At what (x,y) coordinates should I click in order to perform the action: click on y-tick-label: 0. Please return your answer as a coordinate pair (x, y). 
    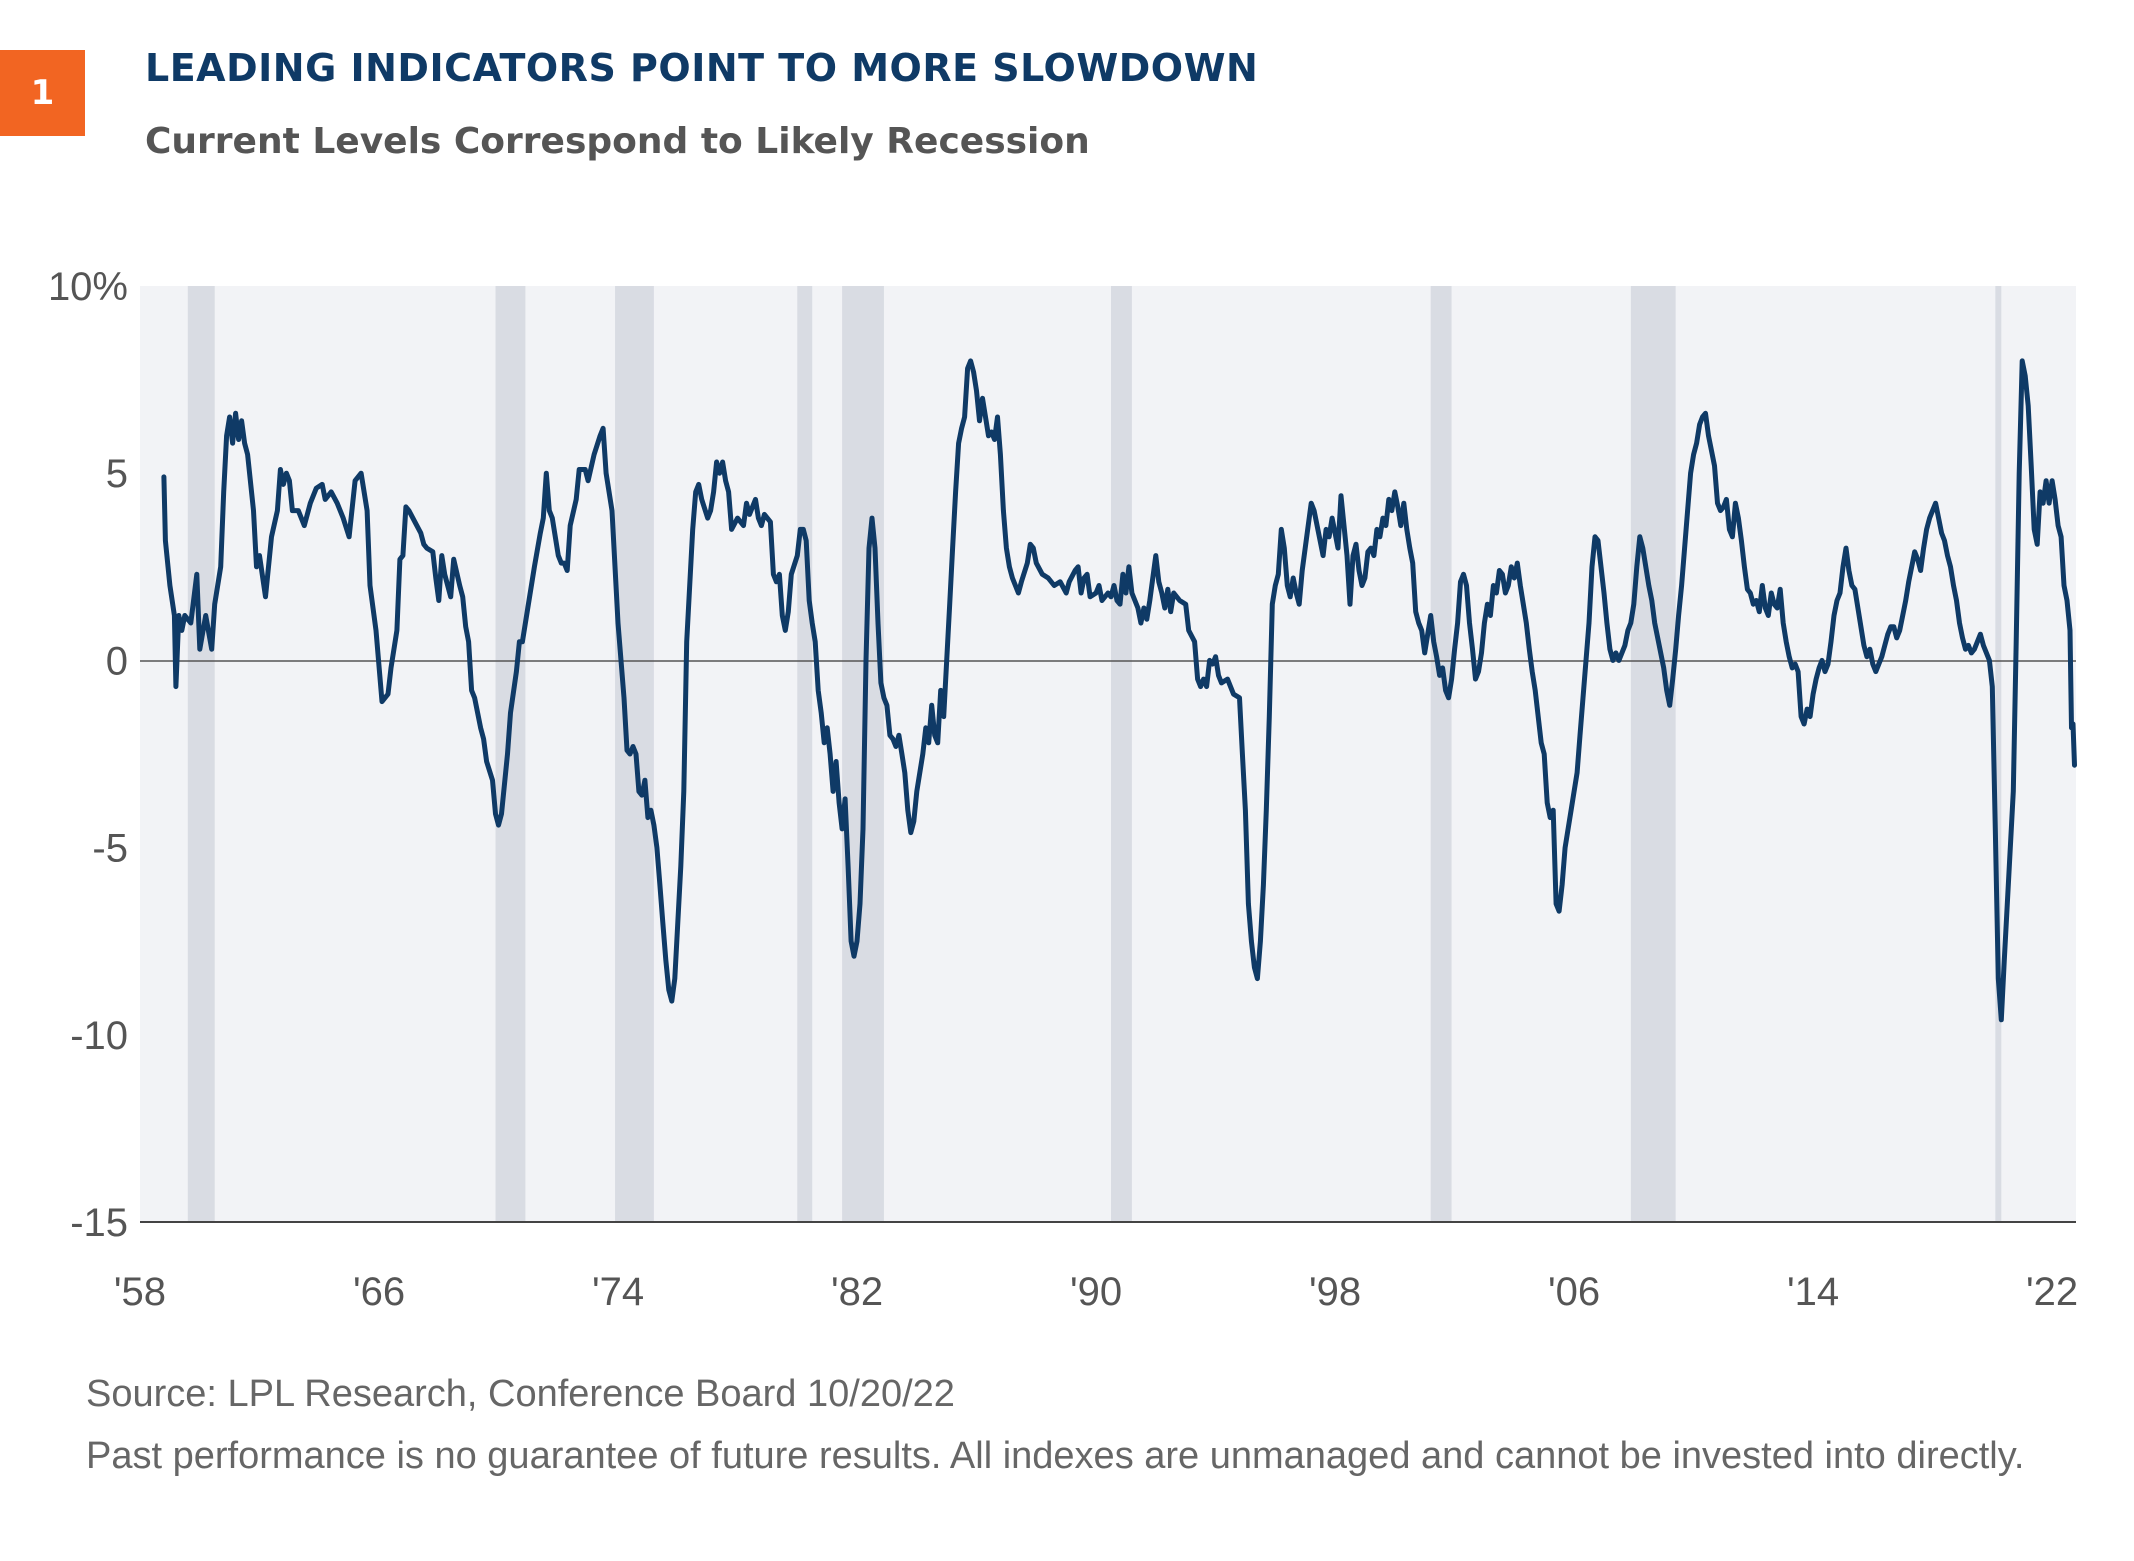
    Looking at the image, I should click on (117, 661).